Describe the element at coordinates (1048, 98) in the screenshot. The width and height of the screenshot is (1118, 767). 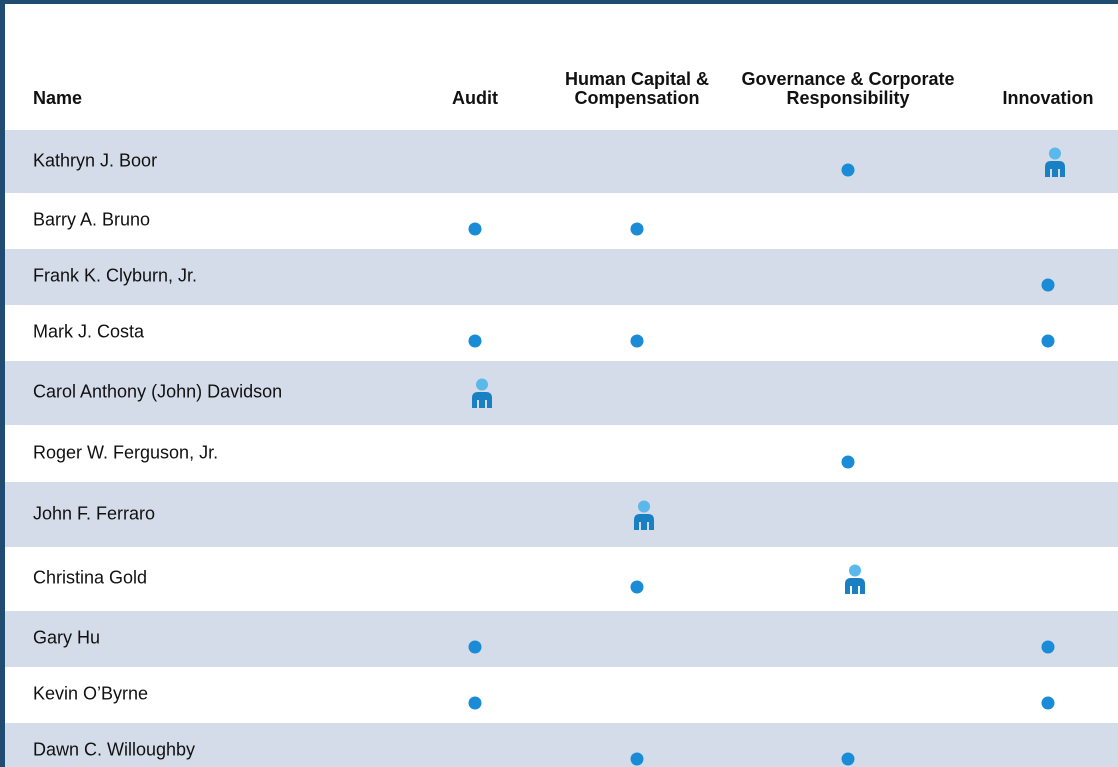
I see `column-header: Innovation` at that location.